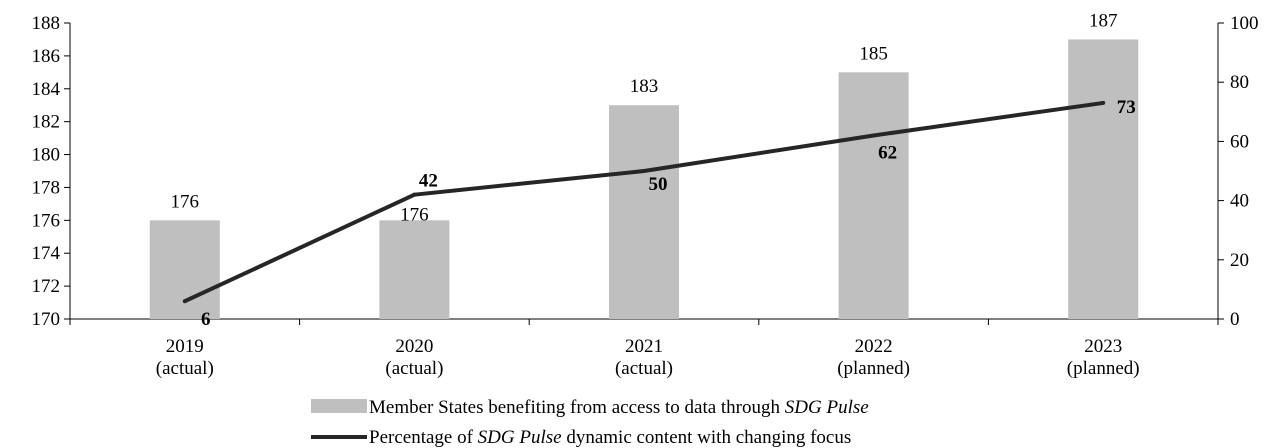 The height and width of the screenshot is (448, 1276). I want to click on legend-swatch-bar, so click(339, 406).